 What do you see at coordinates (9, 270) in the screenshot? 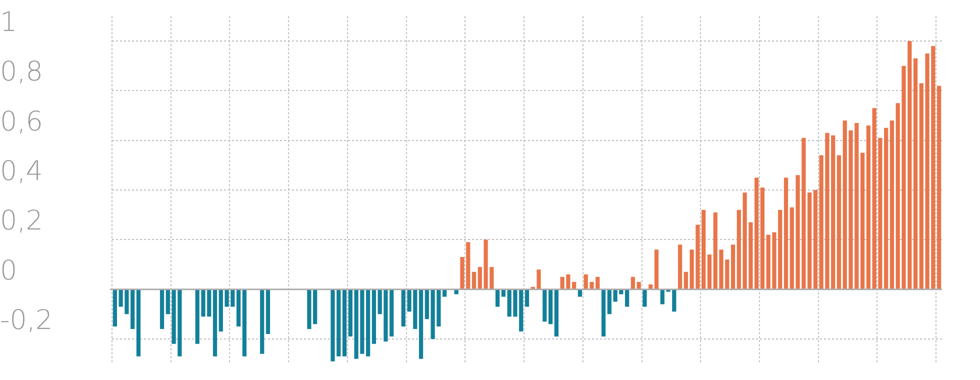
I see `y-tick-label: 0` at bounding box center [9, 270].